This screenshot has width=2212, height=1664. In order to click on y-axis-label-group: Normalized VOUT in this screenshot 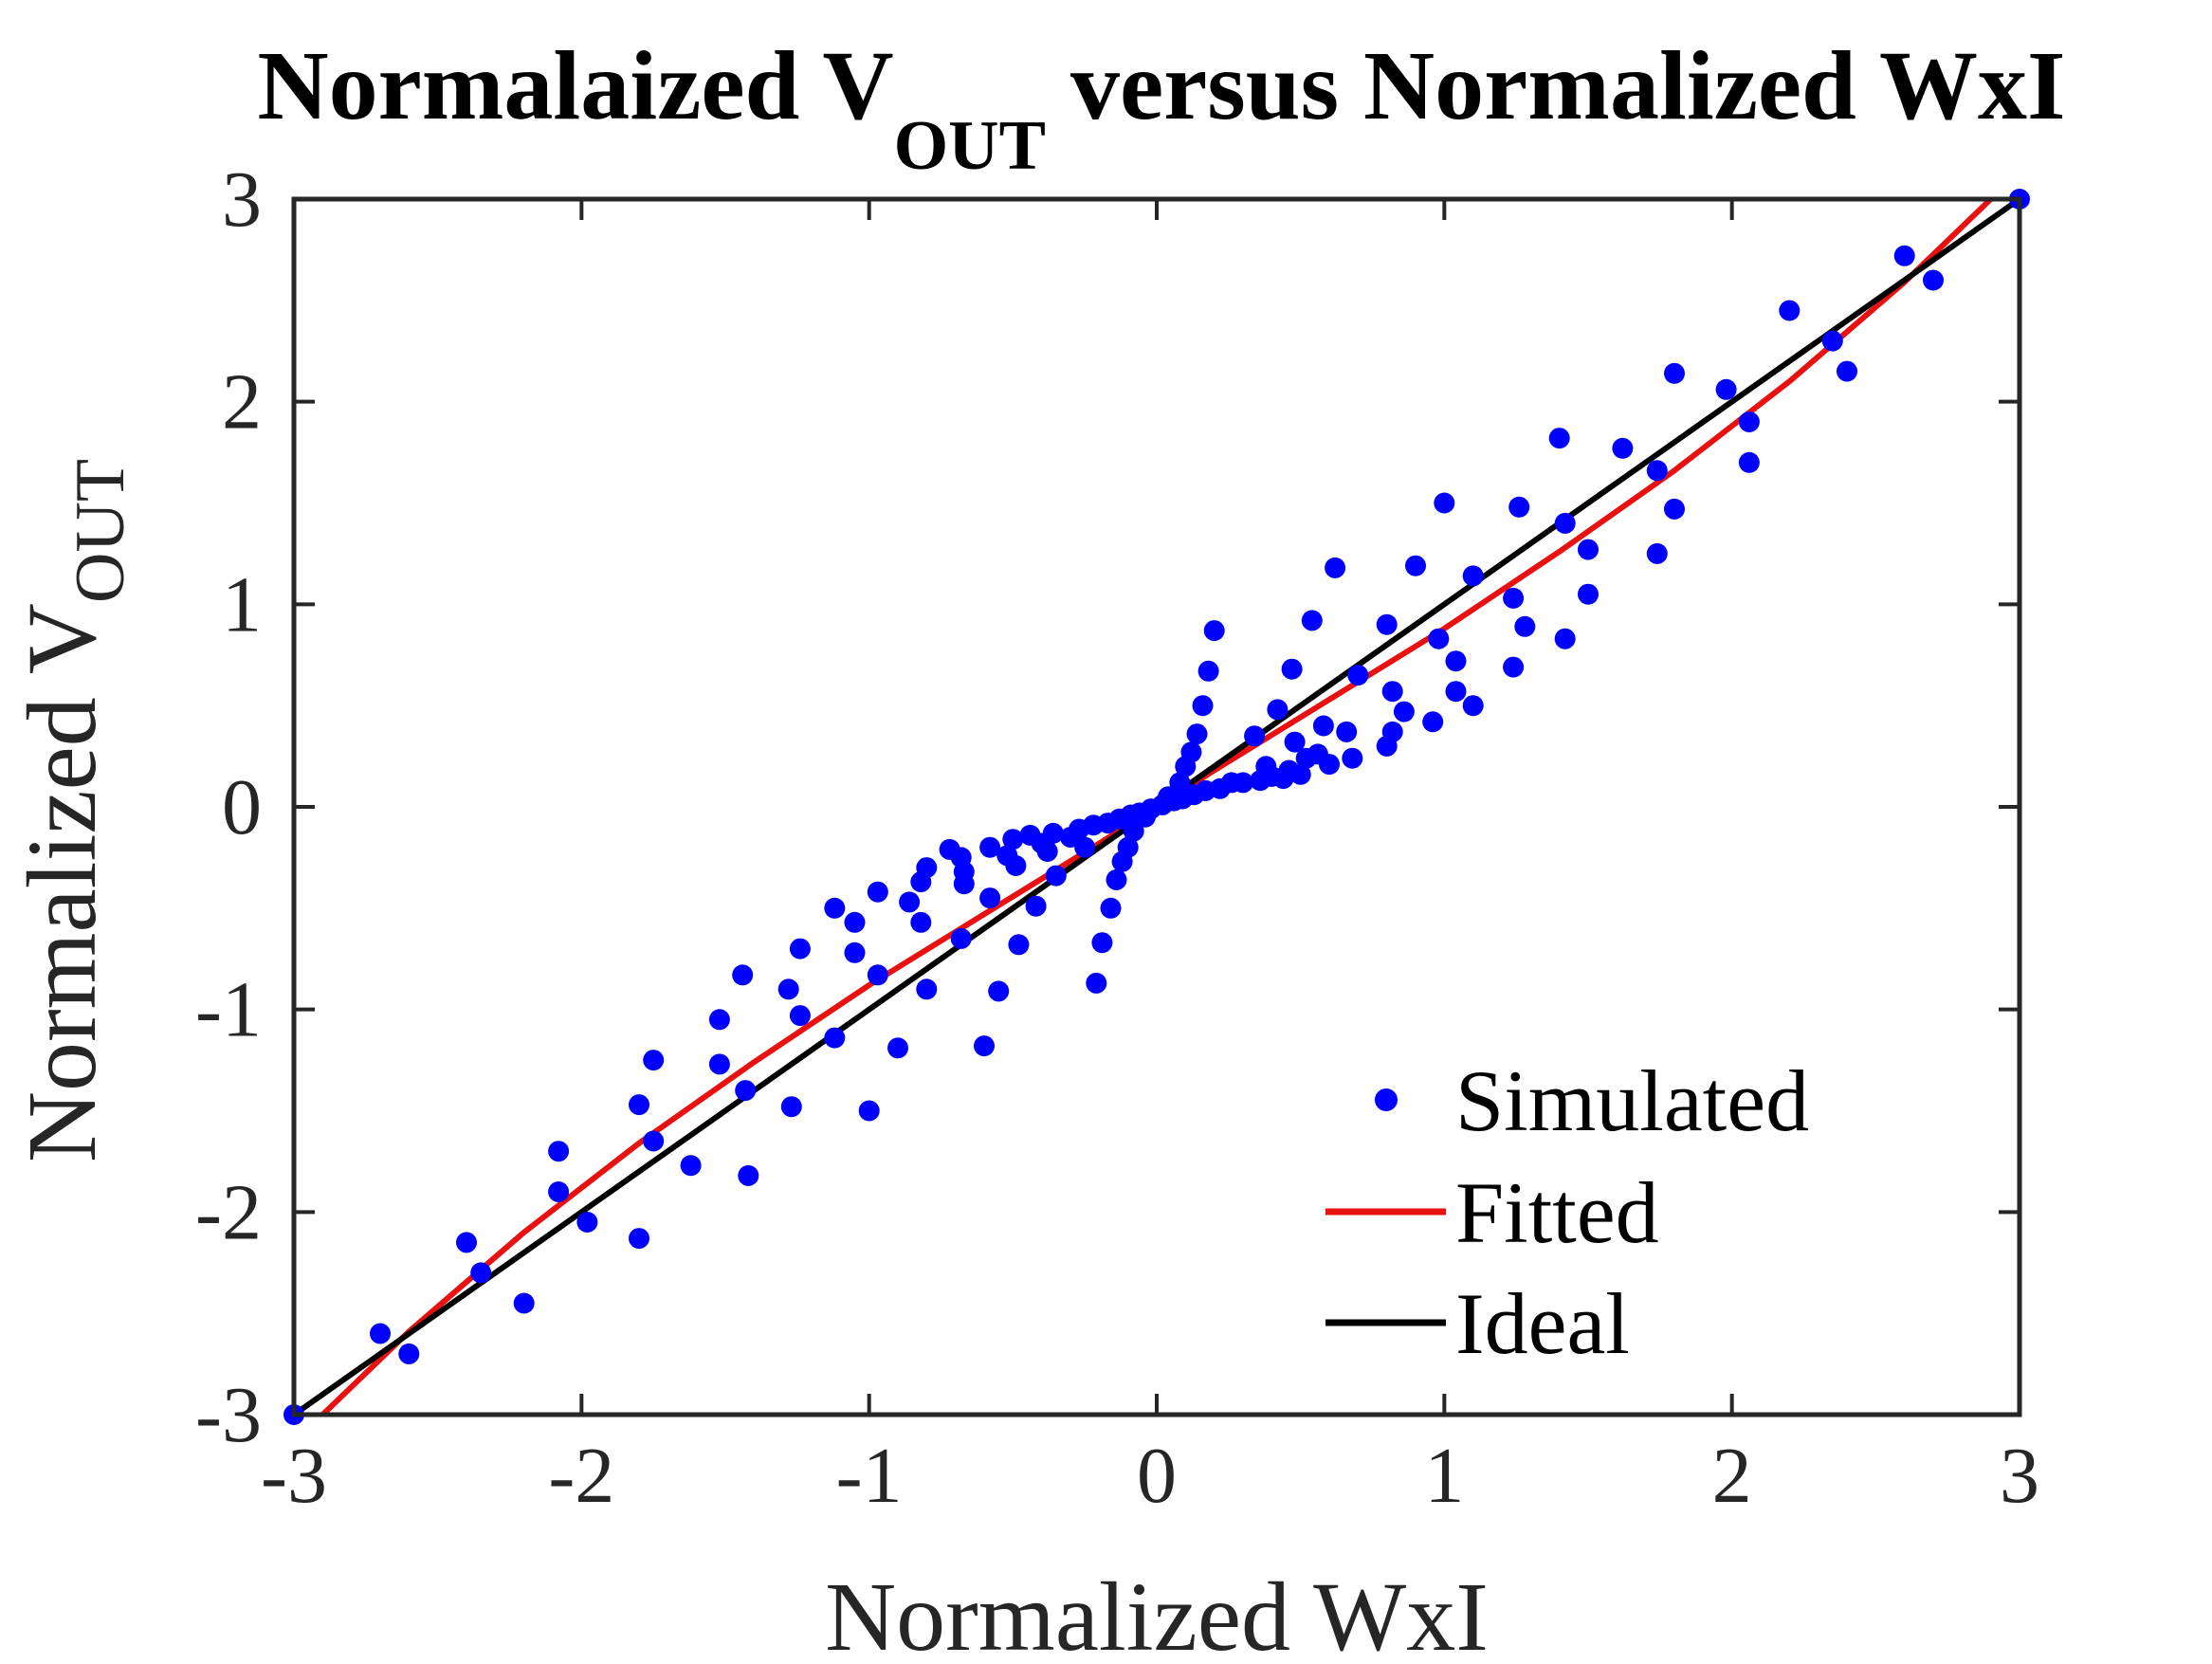, I will do `click(73, 810)`.